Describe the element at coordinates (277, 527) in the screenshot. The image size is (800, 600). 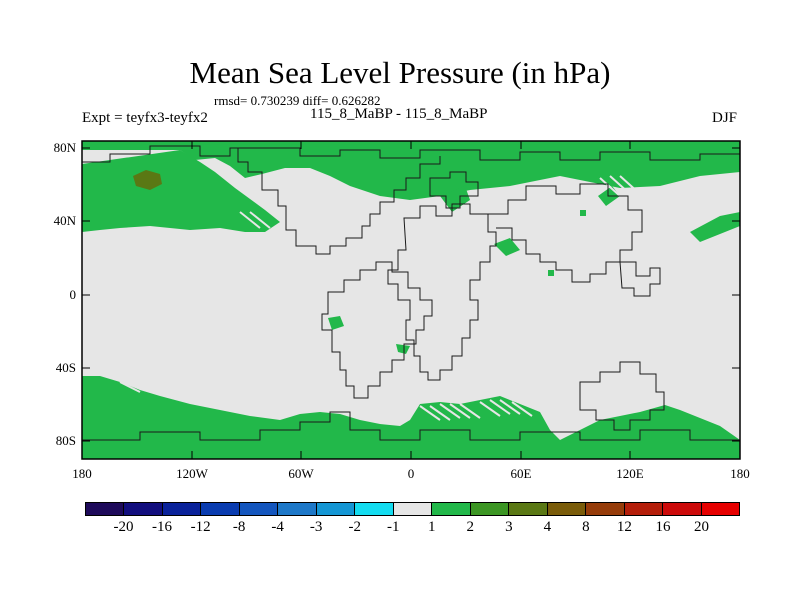
I see `colorbar-label: -4` at that location.